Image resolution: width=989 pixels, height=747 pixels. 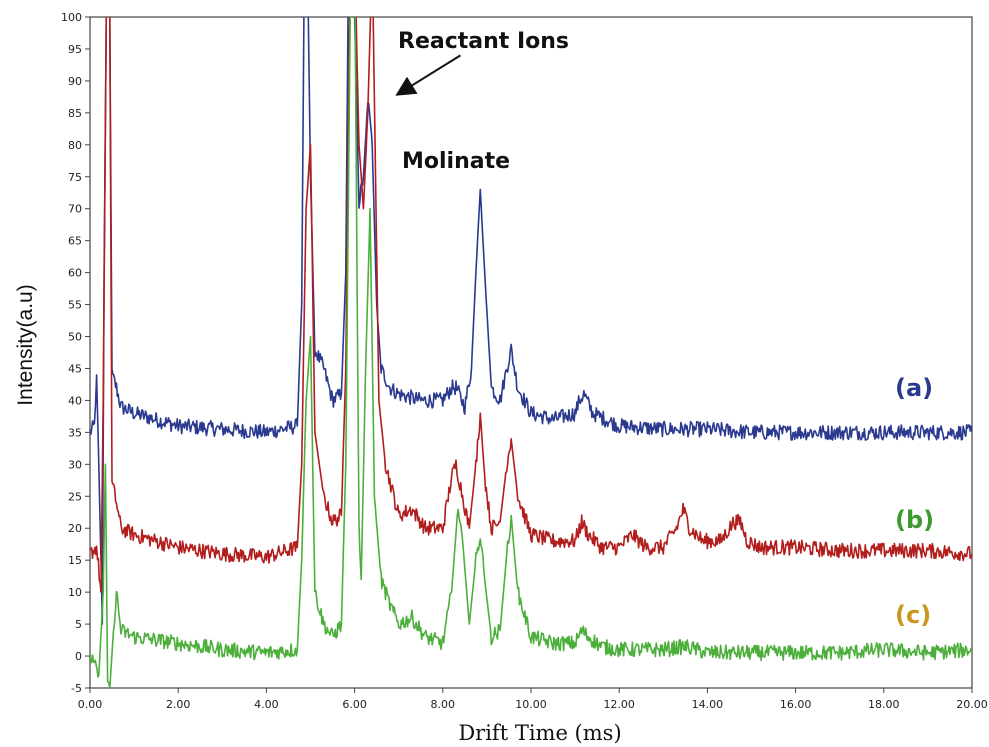 What do you see at coordinates (25, 344) in the screenshot?
I see `y-axis-label: Intensity(a.u)` at bounding box center [25, 344].